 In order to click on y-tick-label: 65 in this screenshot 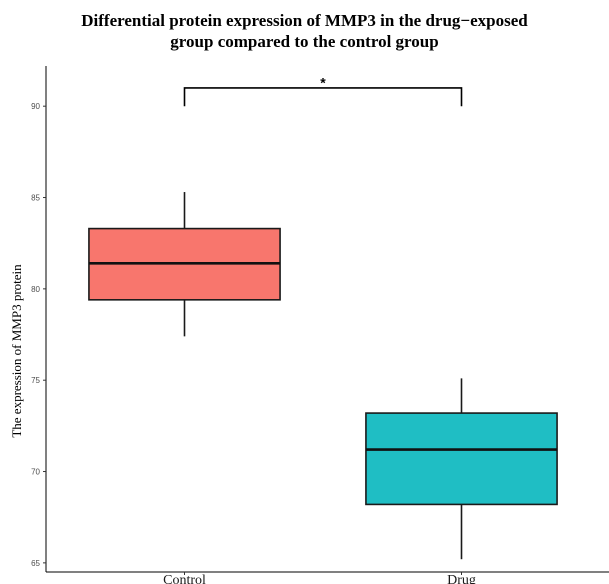, I will do `click(35, 563)`.